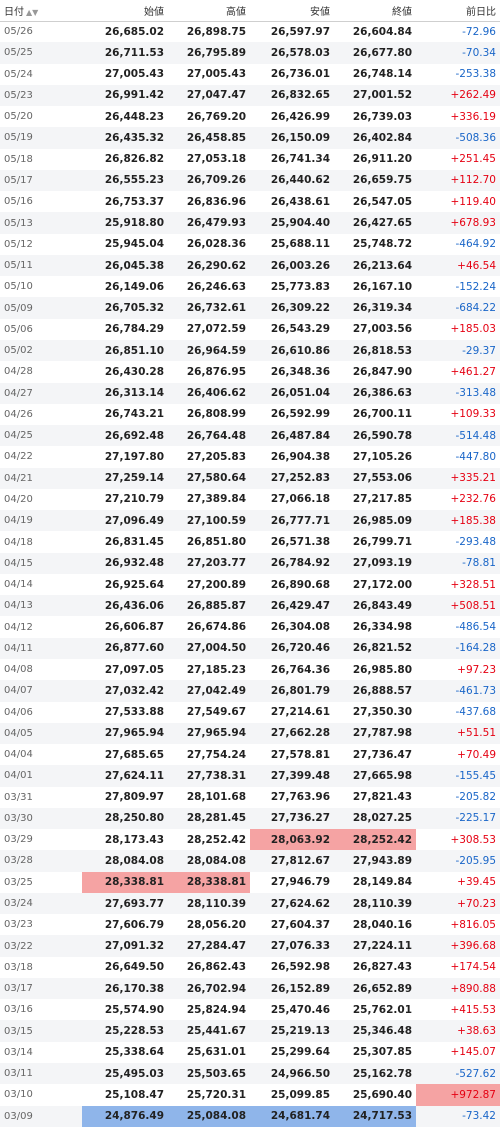  I want to click on cell-open: 27,210.79, so click(134, 499).